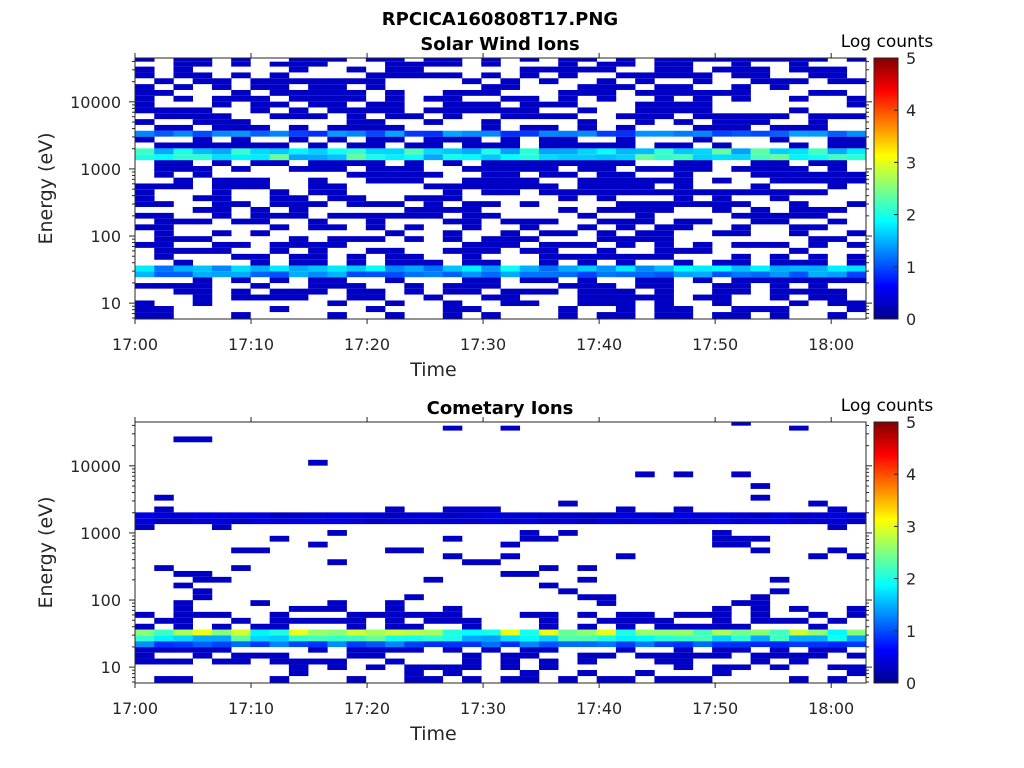  What do you see at coordinates (715, 344) in the screenshot?
I see `x-tick-label: 17:50` at bounding box center [715, 344].